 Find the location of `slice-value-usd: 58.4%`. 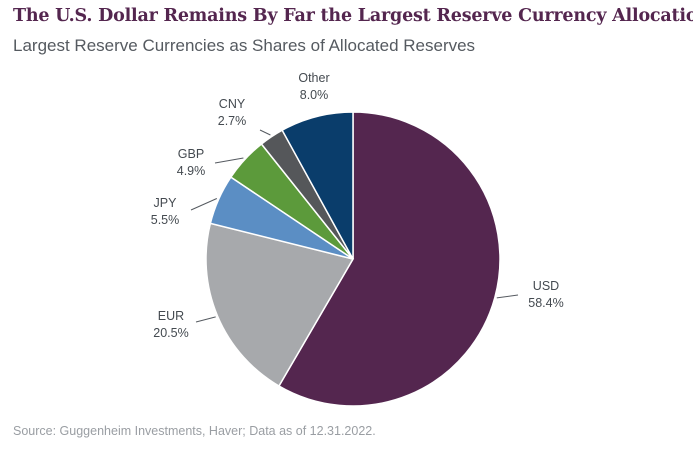

slice-value-usd: 58.4% is located at coordinates (545, 303).